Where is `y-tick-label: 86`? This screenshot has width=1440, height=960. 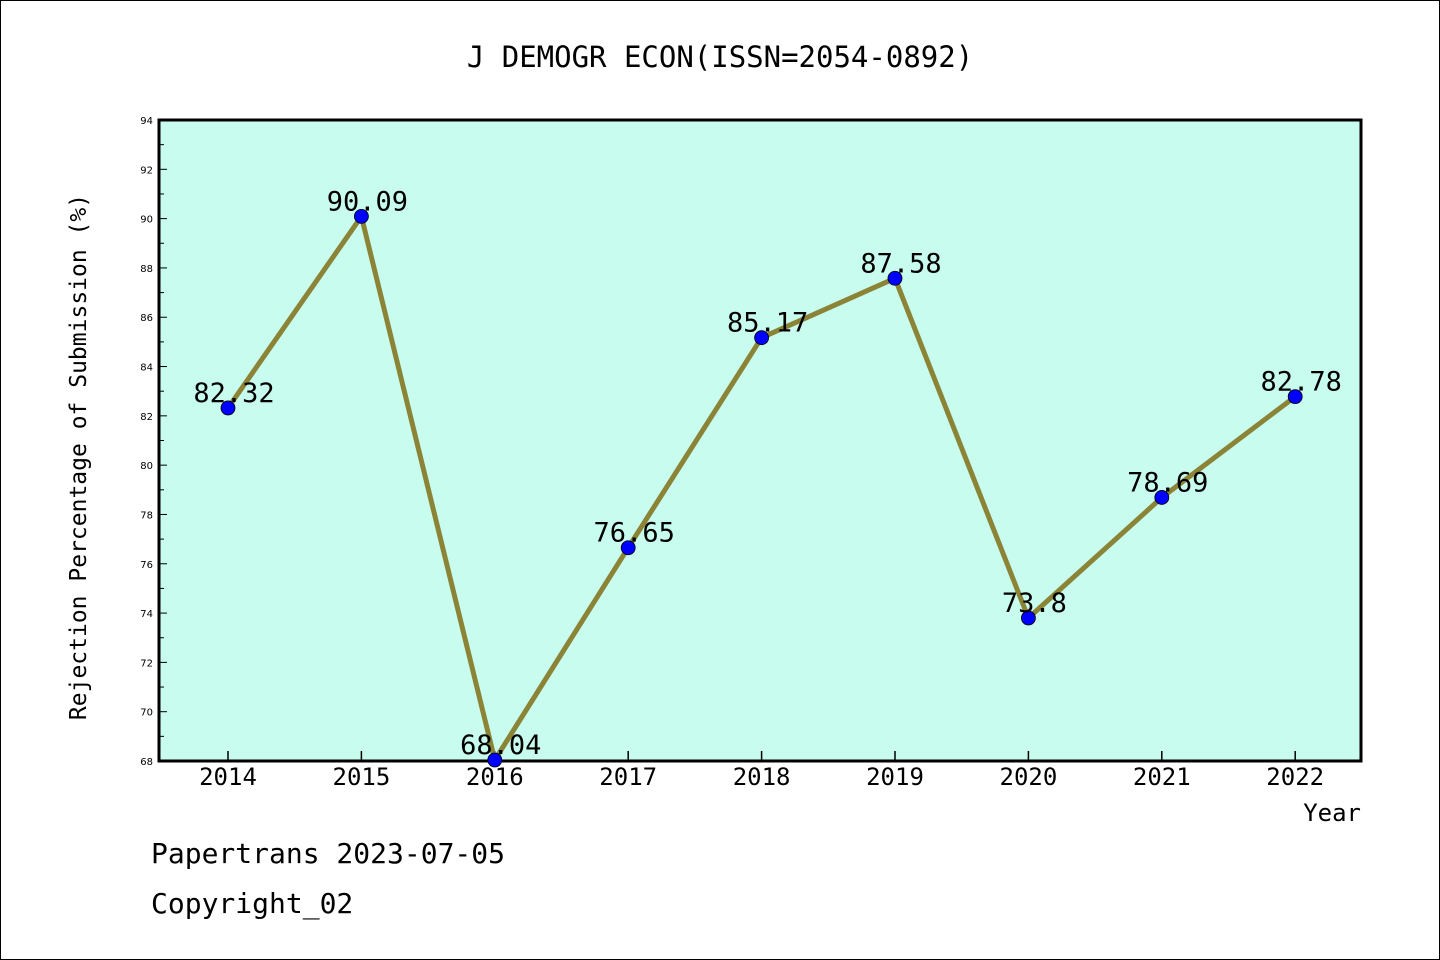 y-tick-label: 86 is located at coordinates (146, 318).